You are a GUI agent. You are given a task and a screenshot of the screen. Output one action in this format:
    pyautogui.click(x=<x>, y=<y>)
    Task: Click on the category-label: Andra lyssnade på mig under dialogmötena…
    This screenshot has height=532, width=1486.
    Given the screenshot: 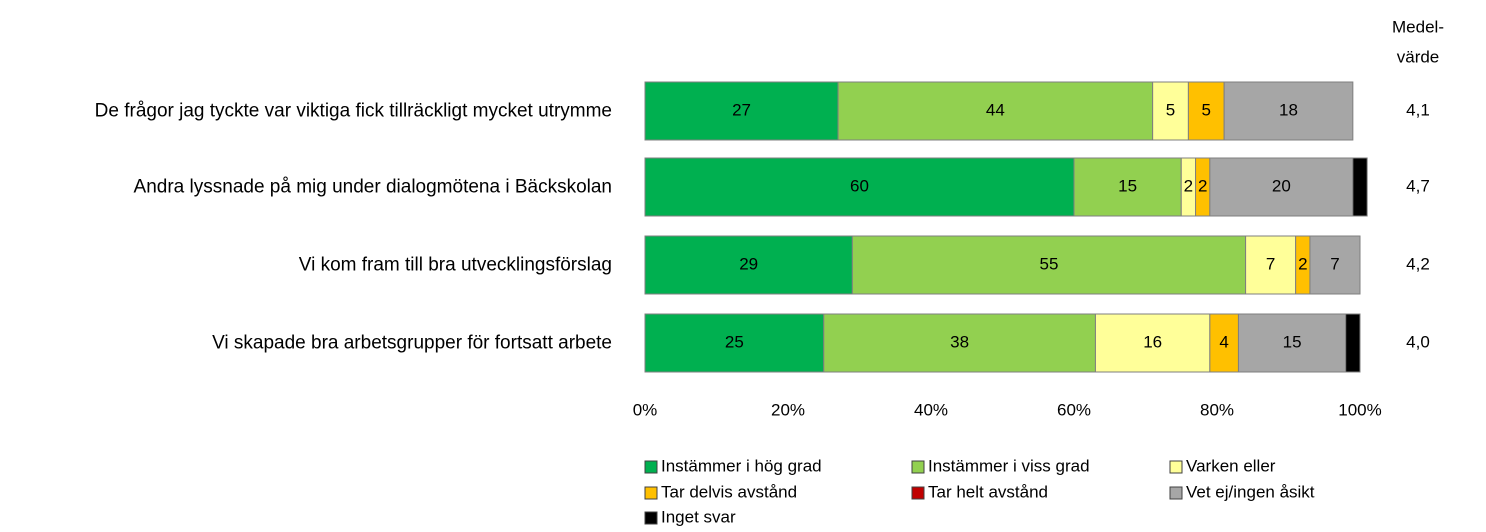 What is the action you would take?
    pyautogui.click(x=372, y=187)
    